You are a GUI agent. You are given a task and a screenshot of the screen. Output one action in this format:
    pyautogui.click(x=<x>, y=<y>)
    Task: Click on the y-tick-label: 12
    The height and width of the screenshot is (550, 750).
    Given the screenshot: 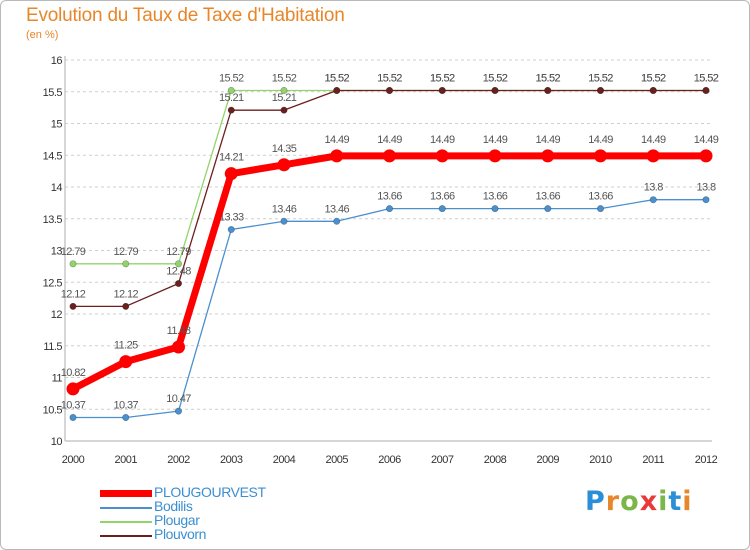 What is the action you would take?
    pyautogui.click(x=57, y=315)
    